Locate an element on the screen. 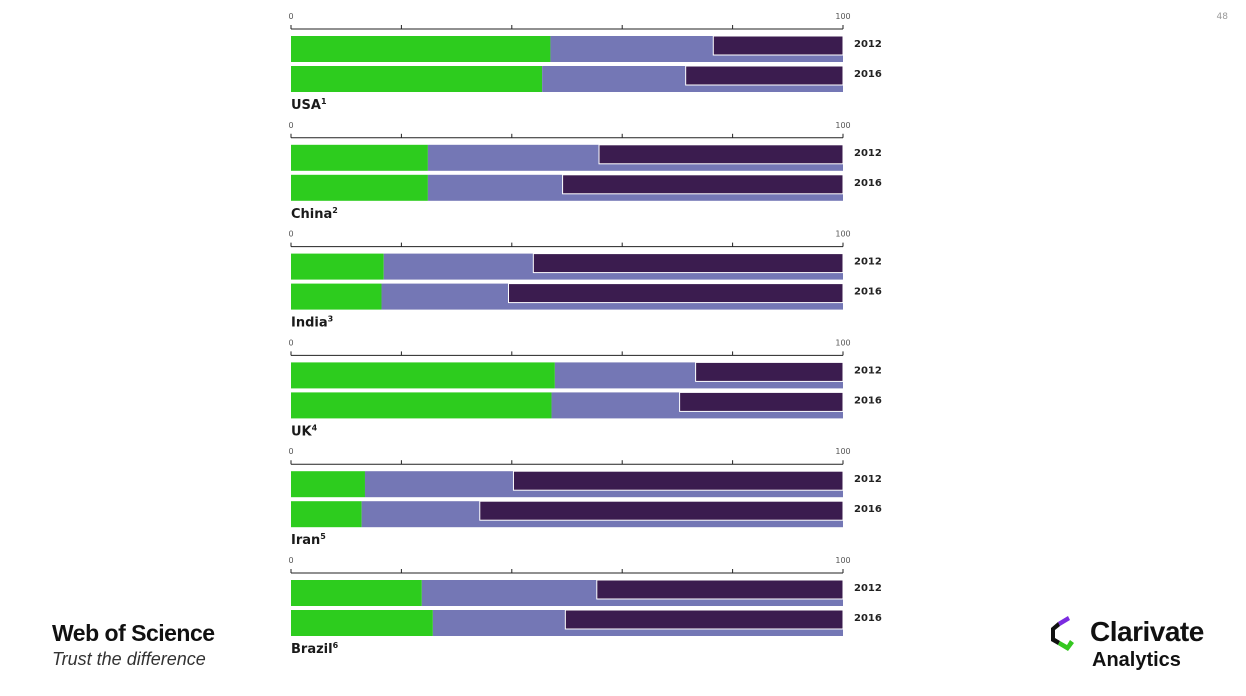  bar-segment-1-india-2012 is located at coordinates (337, 266).